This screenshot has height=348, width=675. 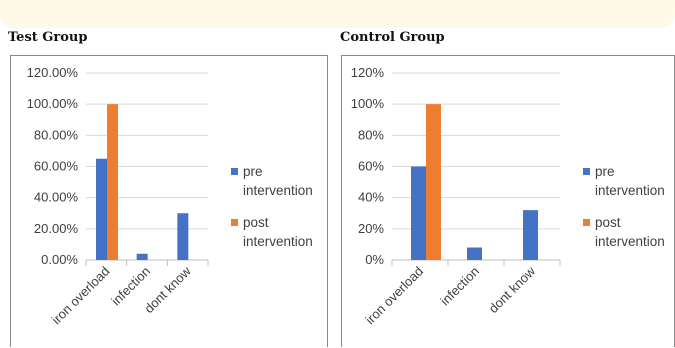 What do you see at coordinates (371, 134) in the screenshot?
I see `control-y-tick-label: 80%` at bounding box center [371, 134].